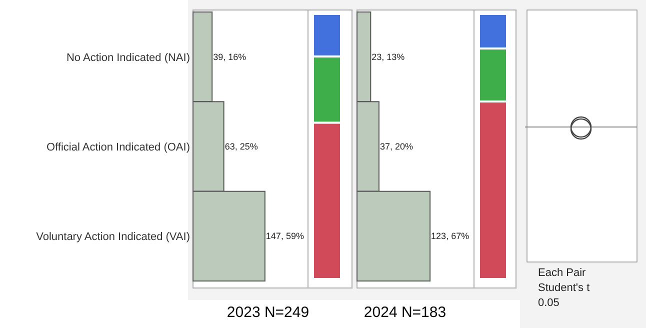 This screenshot has height=328, width=646. I want to click on text: 2024 N=183, so click(405, 312).